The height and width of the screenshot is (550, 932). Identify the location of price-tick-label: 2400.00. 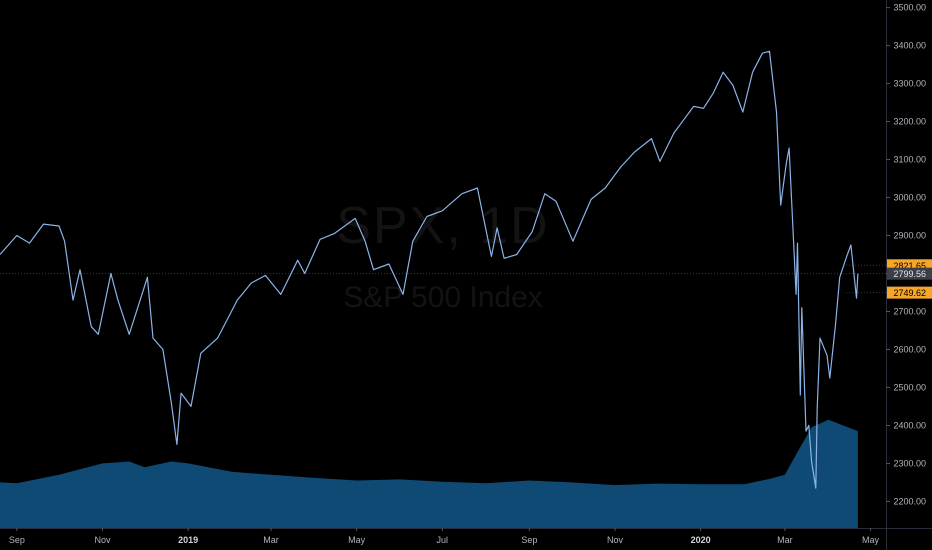
(909, 425).